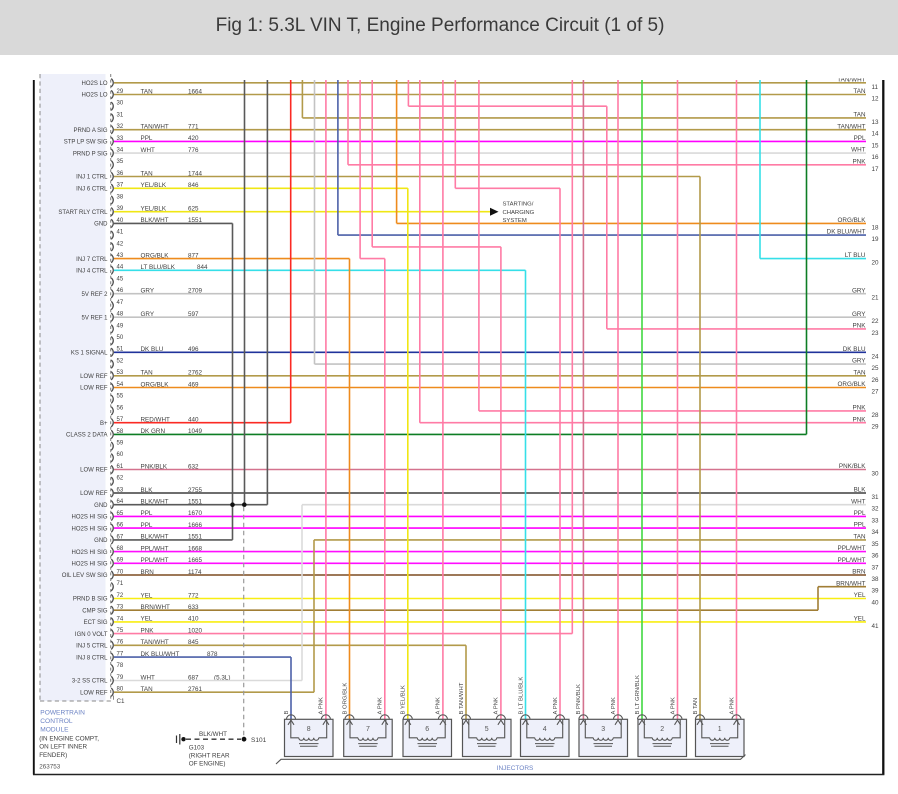  What do you see at coordinates (876, 626) in the screenshot?
I see `svg-text: 41` at bounding box center [876, 626].